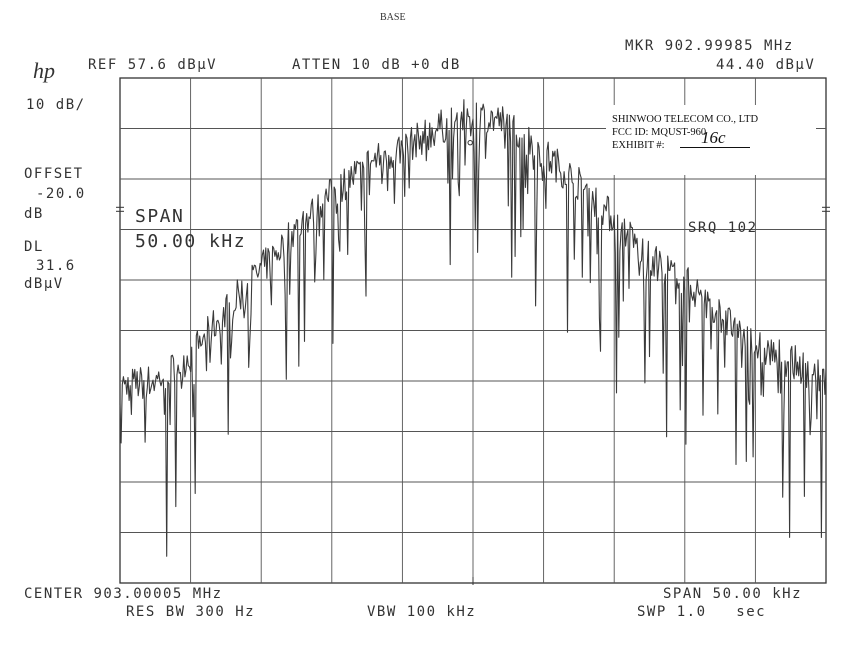  What do you see at coordinates (191, 241) in the screenshot?
I see `screen-span-value: 50.00 kHz` at bounding box center [191, 241].